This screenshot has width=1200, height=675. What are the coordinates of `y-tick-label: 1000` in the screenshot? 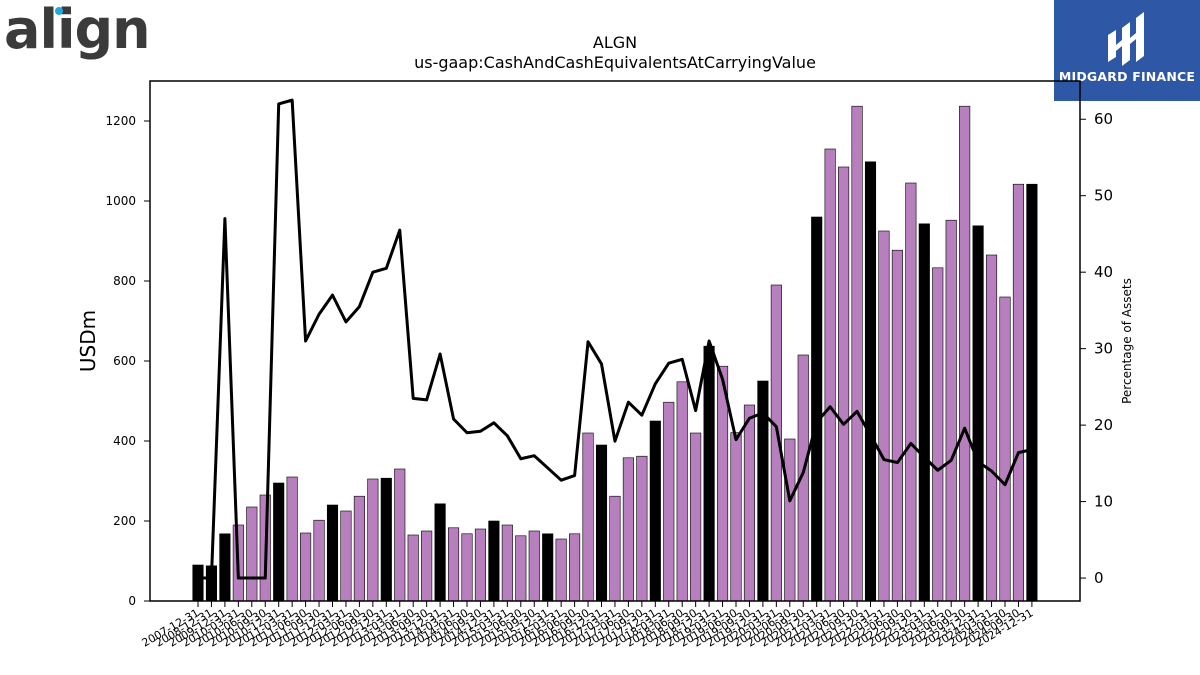 It's located at (120, 201).